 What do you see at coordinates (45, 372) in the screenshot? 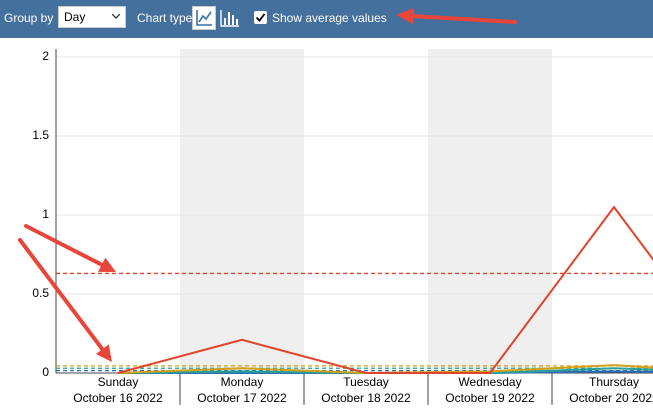
I see `y-tick-label: 0` at bounding box center [45, 372].